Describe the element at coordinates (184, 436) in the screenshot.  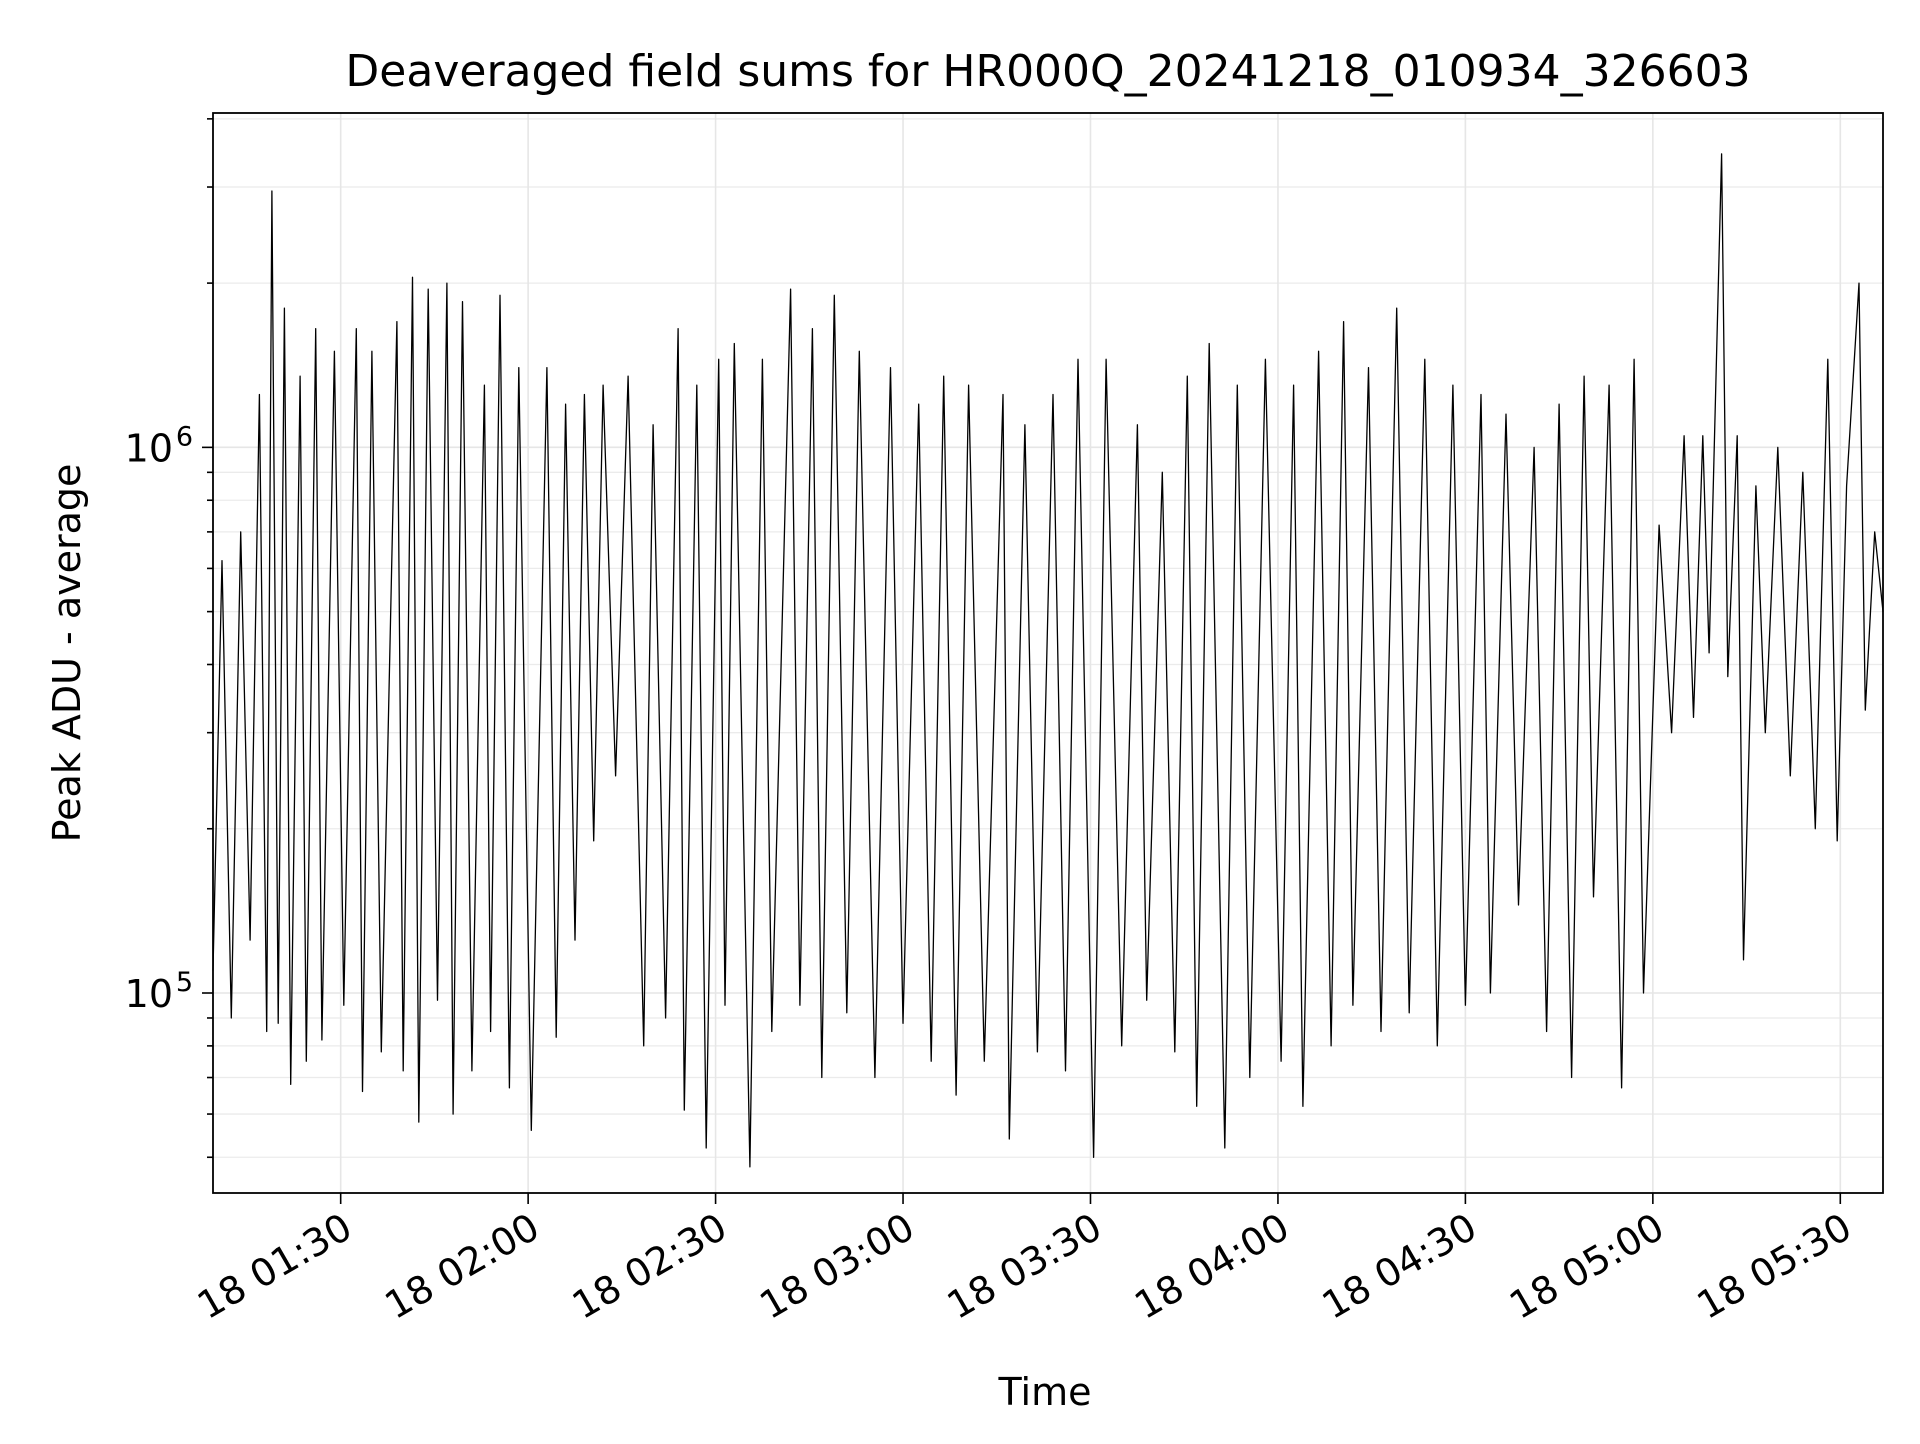
I see `y-tick-label-exponent: 6` at that location.